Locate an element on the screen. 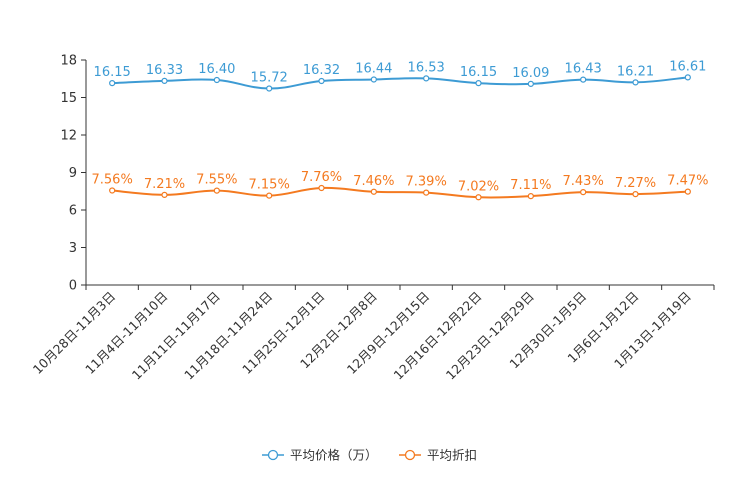  x-tick-label: 11月11日-11月17日 is located at coordinates (176, 336).